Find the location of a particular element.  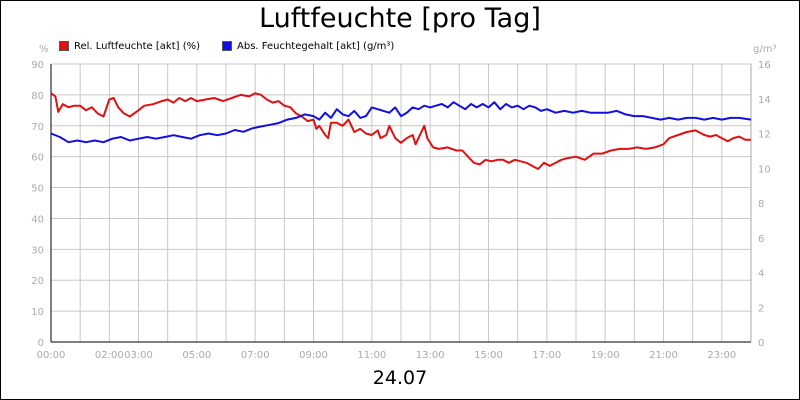

legend-item-rel-humidity: Rel. Luftfeuchte [akt] (%) is located at coordinates (129, 46).